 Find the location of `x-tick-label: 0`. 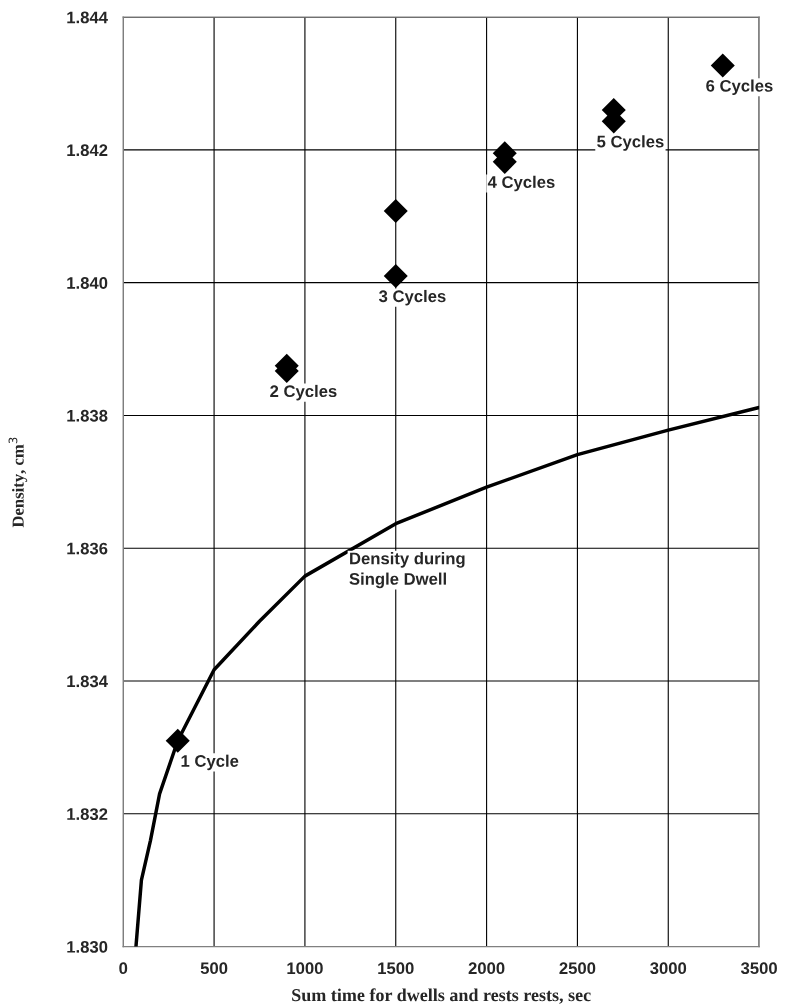

x-tick-label: 0 is located at coordinates (123, 968).